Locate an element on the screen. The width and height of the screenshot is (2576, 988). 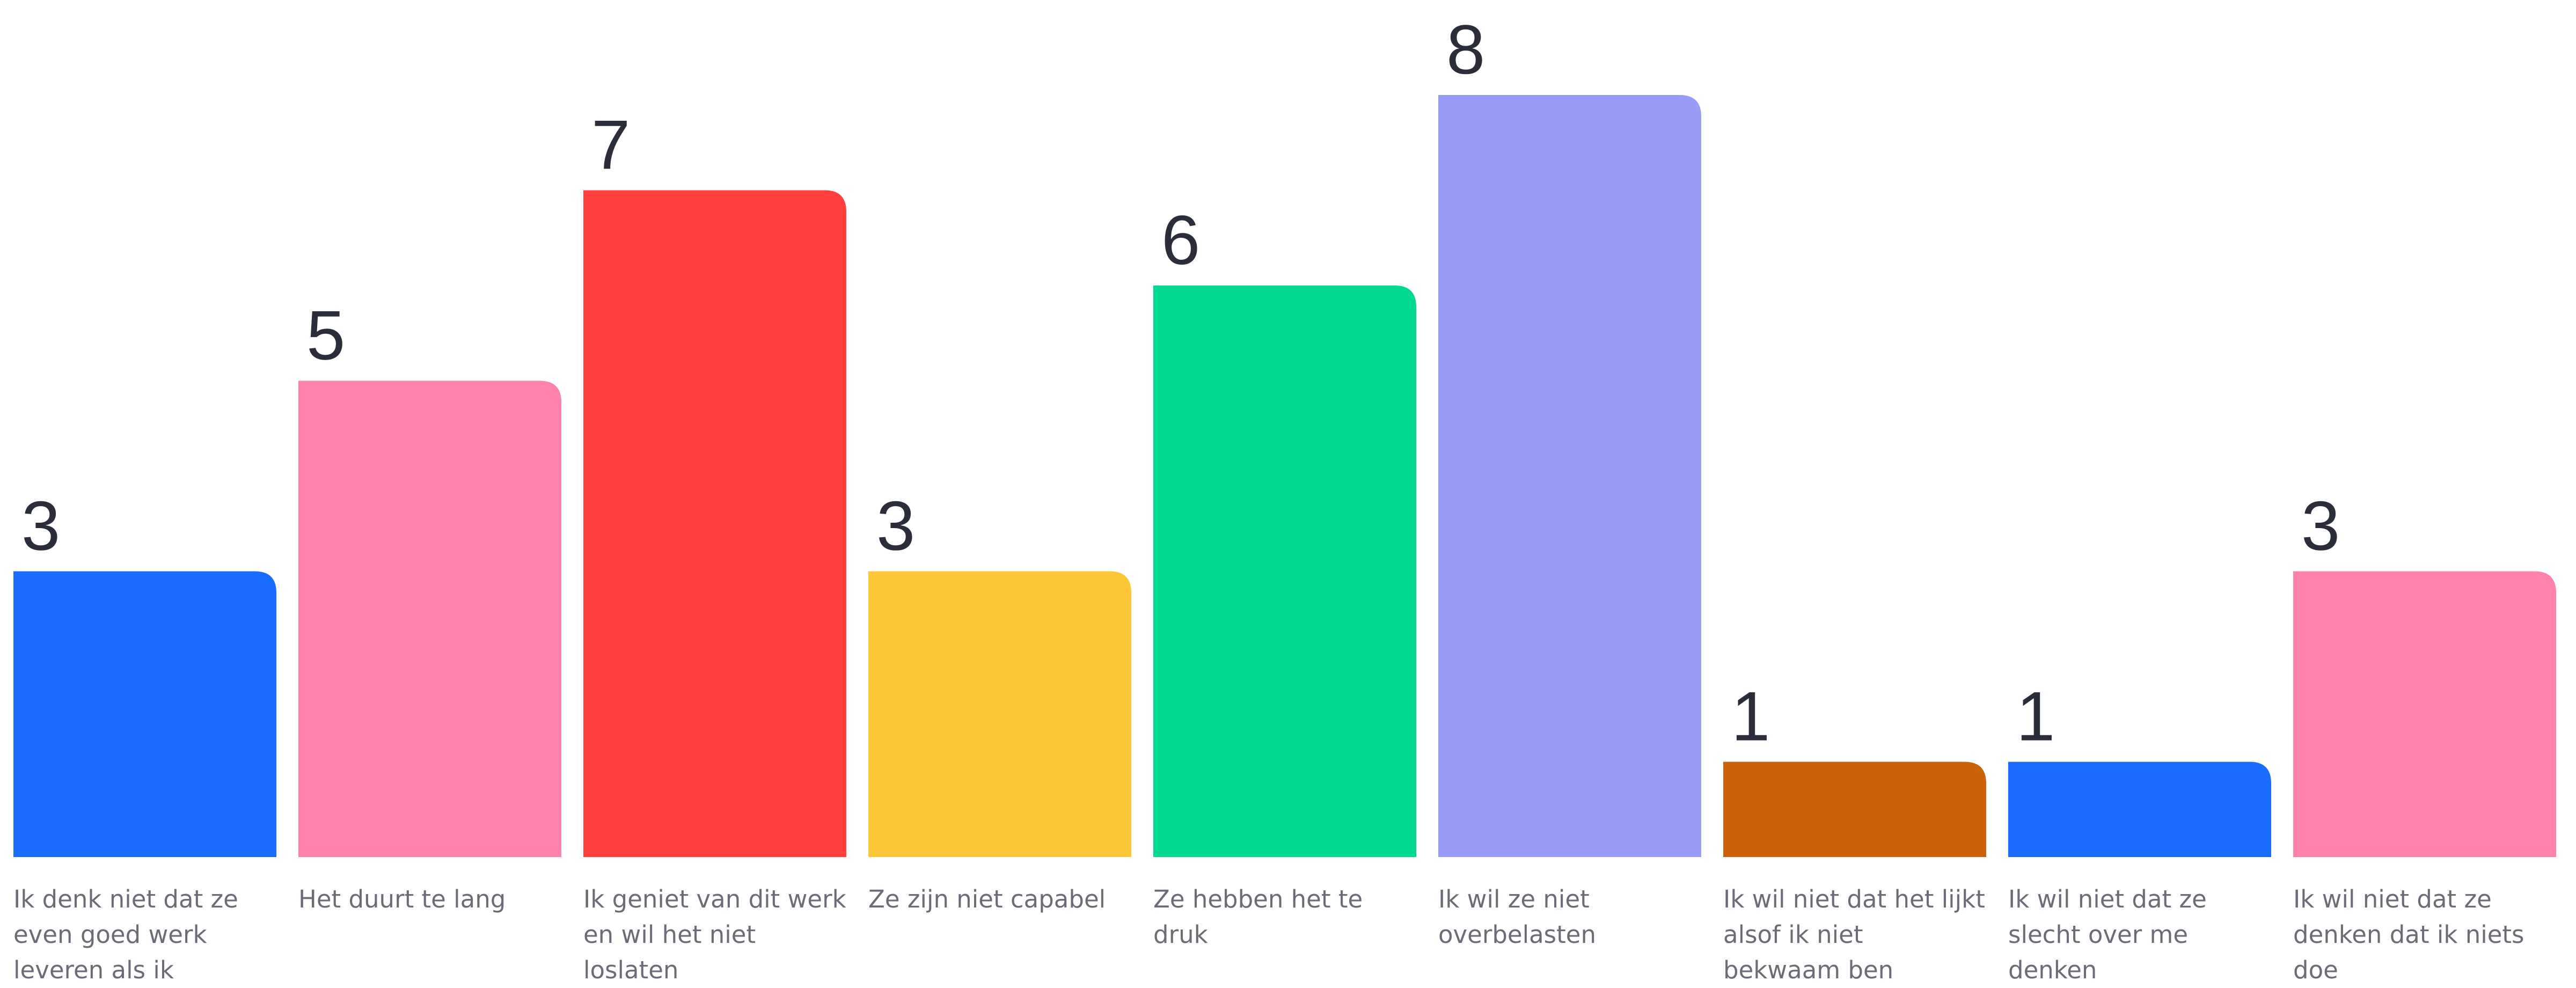
value-label-1: 3 is located at coordinates (40, 526).